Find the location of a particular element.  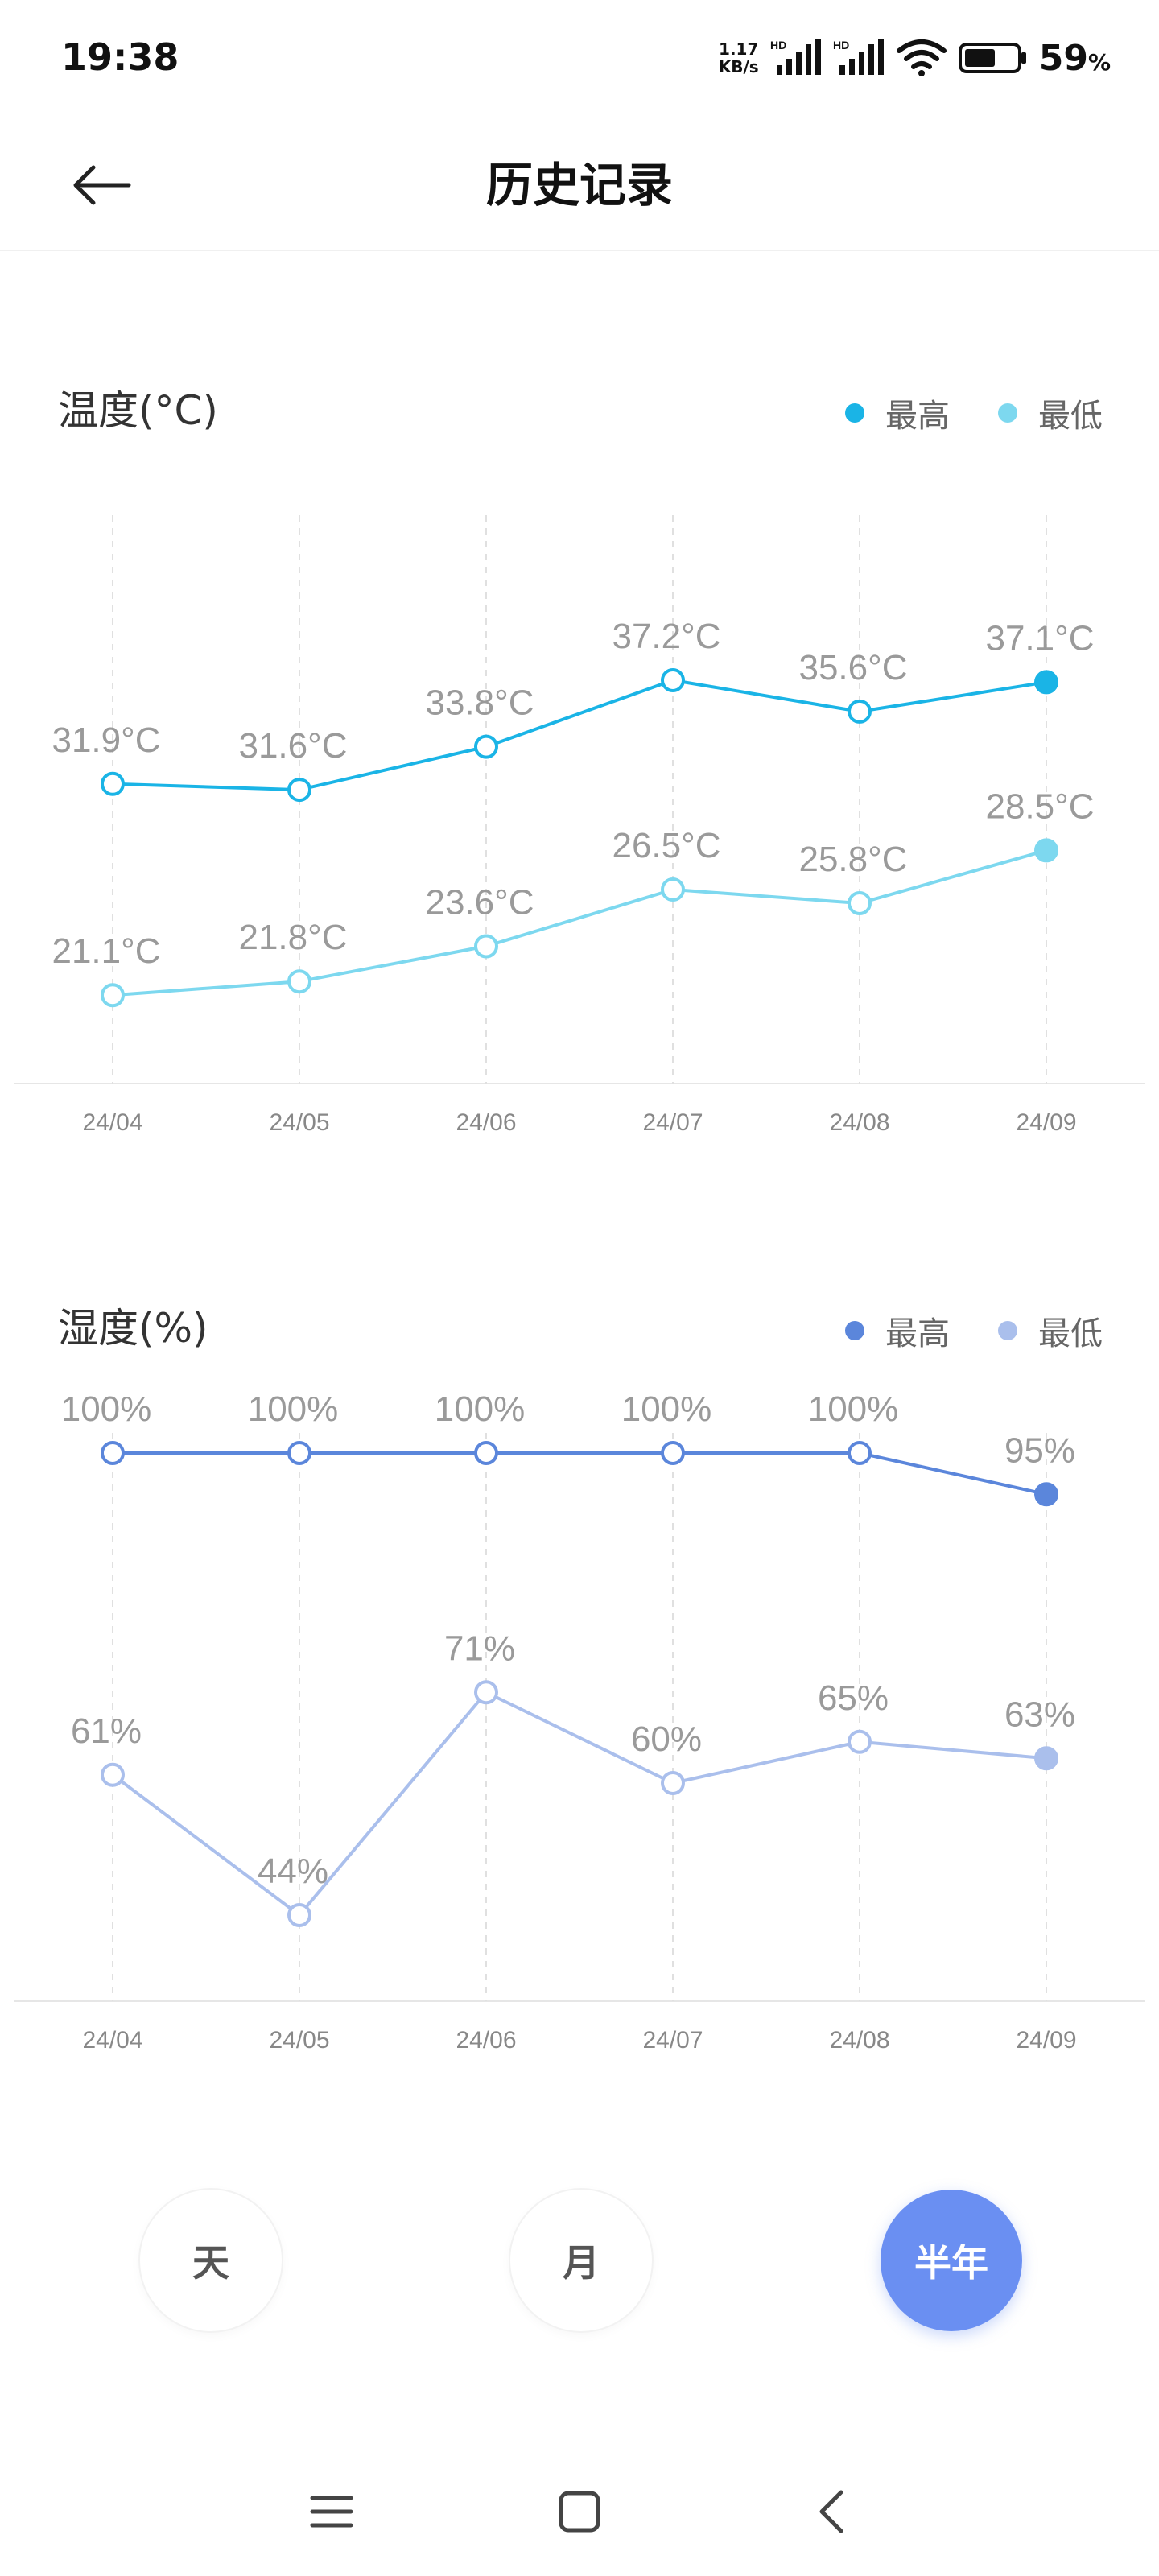

status-time: 19:38 is located at coordinates (120, 57).